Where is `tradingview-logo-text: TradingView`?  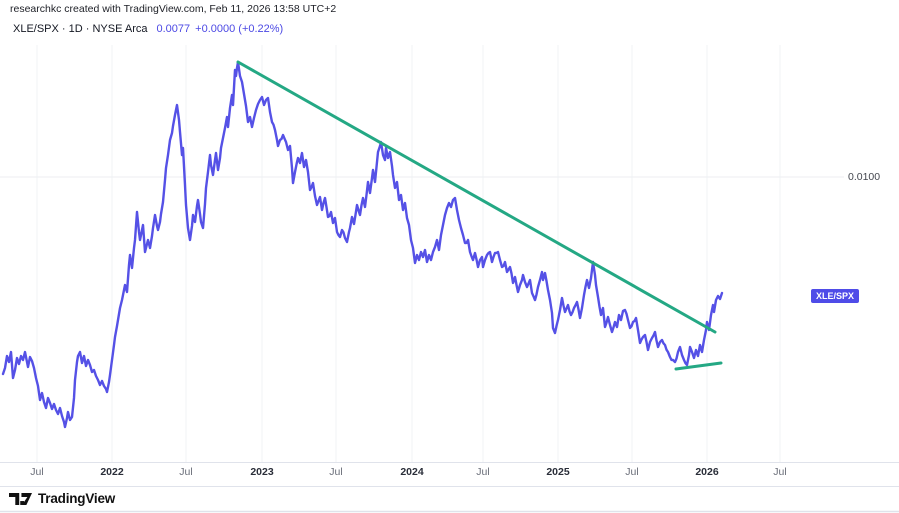
tradingview-logo-text: TradingView is located at coordinates (77, 498).